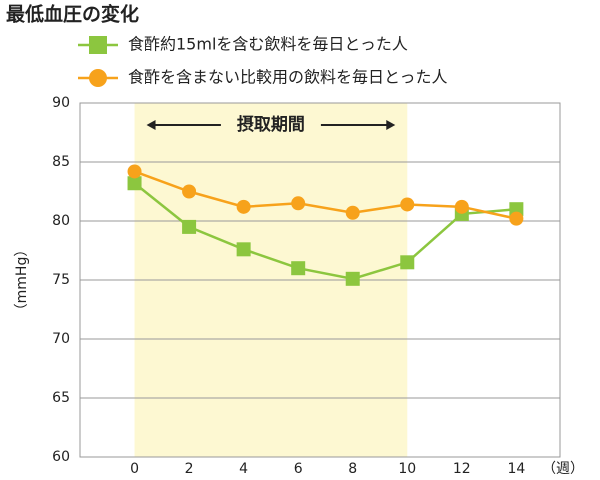 The height and width of the screenshot is (480, 600). I want to click on y-tick-label: 85, so click(61, 162).